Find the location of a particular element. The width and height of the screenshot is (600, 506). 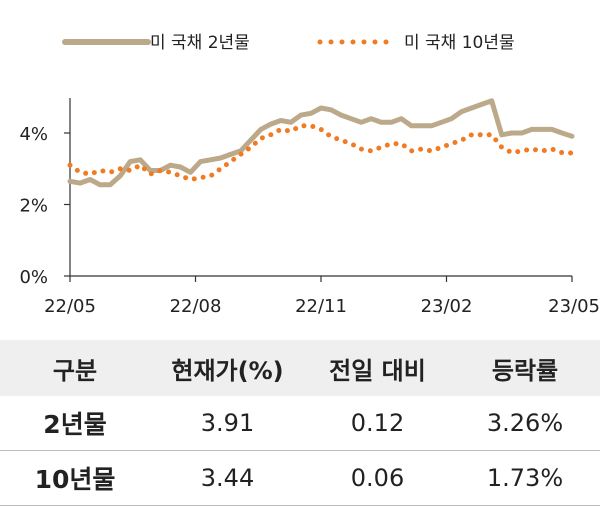

table-header-row: 구분 현재가(%) 전일 대비 등락률 is located at coordinates (300, 368).